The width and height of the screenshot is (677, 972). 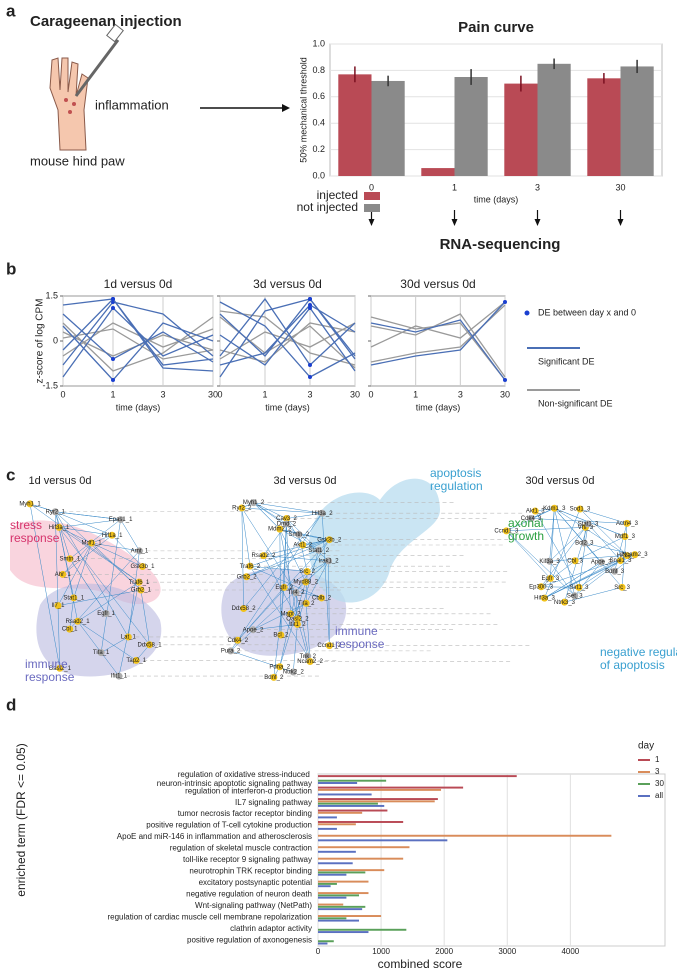 I want to click on node-label: Cbl_1, so click(x=70, y=630).